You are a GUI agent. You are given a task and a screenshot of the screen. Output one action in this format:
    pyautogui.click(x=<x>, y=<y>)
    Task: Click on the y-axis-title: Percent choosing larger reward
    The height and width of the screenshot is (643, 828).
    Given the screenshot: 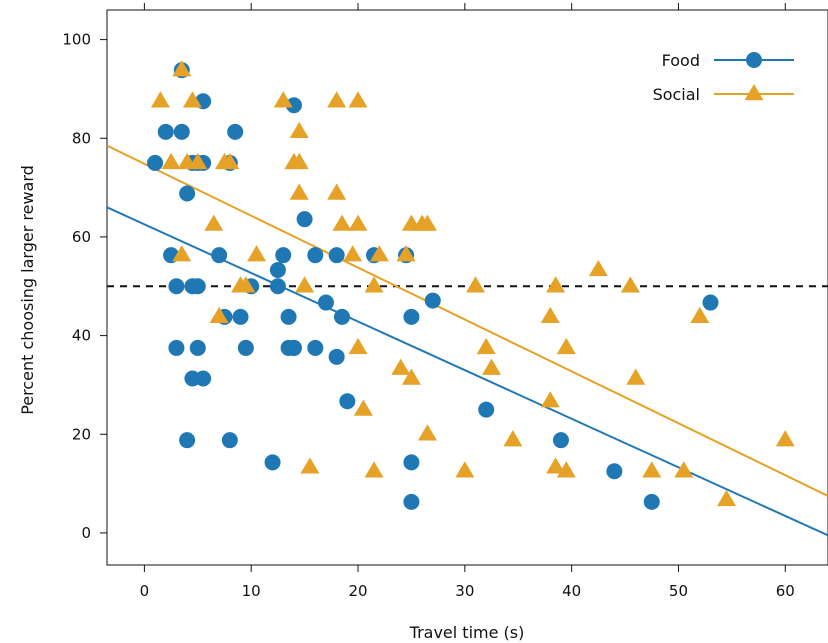 What is the action you would take?
    pyautogui.click(x=27, y=290)
    